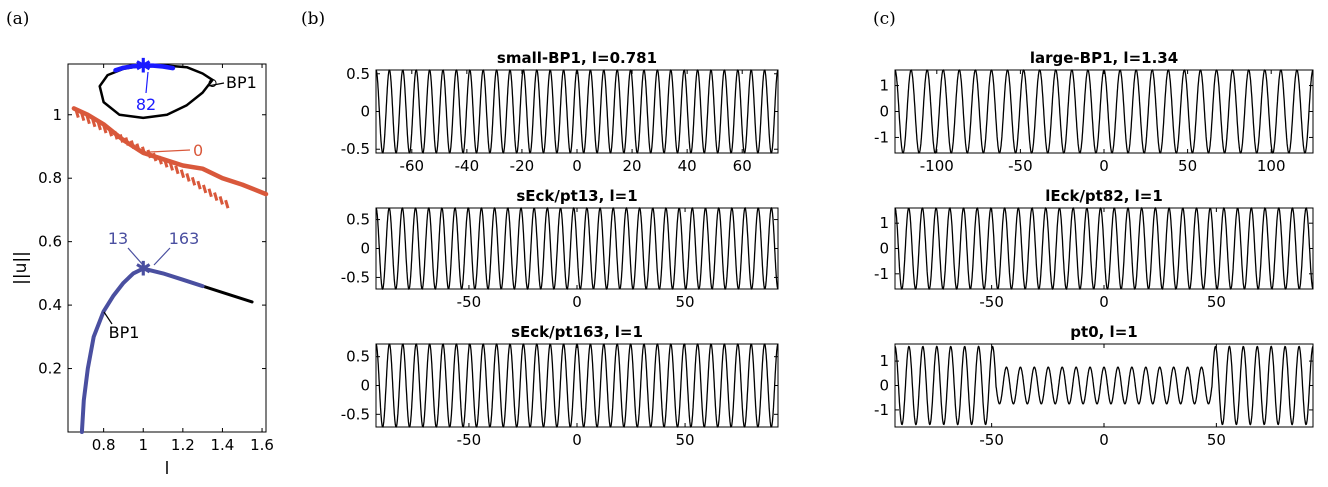  Describe the element at coordinates (184, 238) in the screenshot. I see `annotation-label: 163` at that location.